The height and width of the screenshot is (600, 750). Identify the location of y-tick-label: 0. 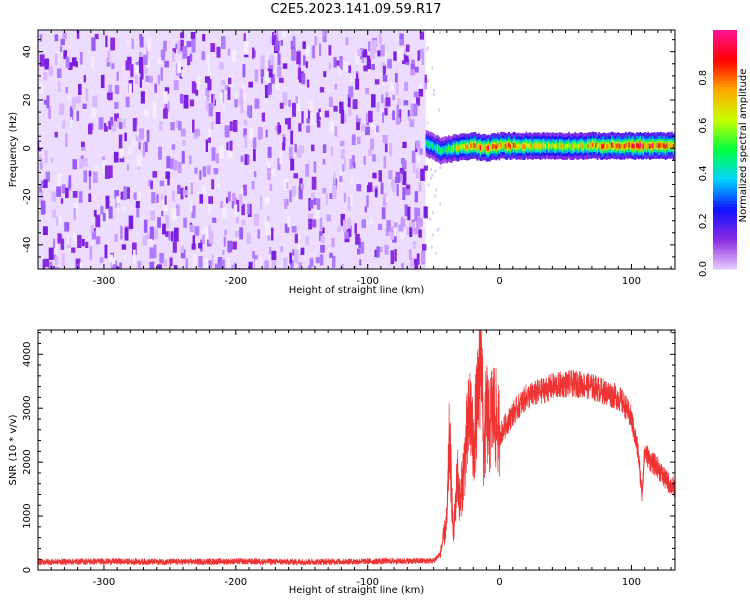
(27, 148).